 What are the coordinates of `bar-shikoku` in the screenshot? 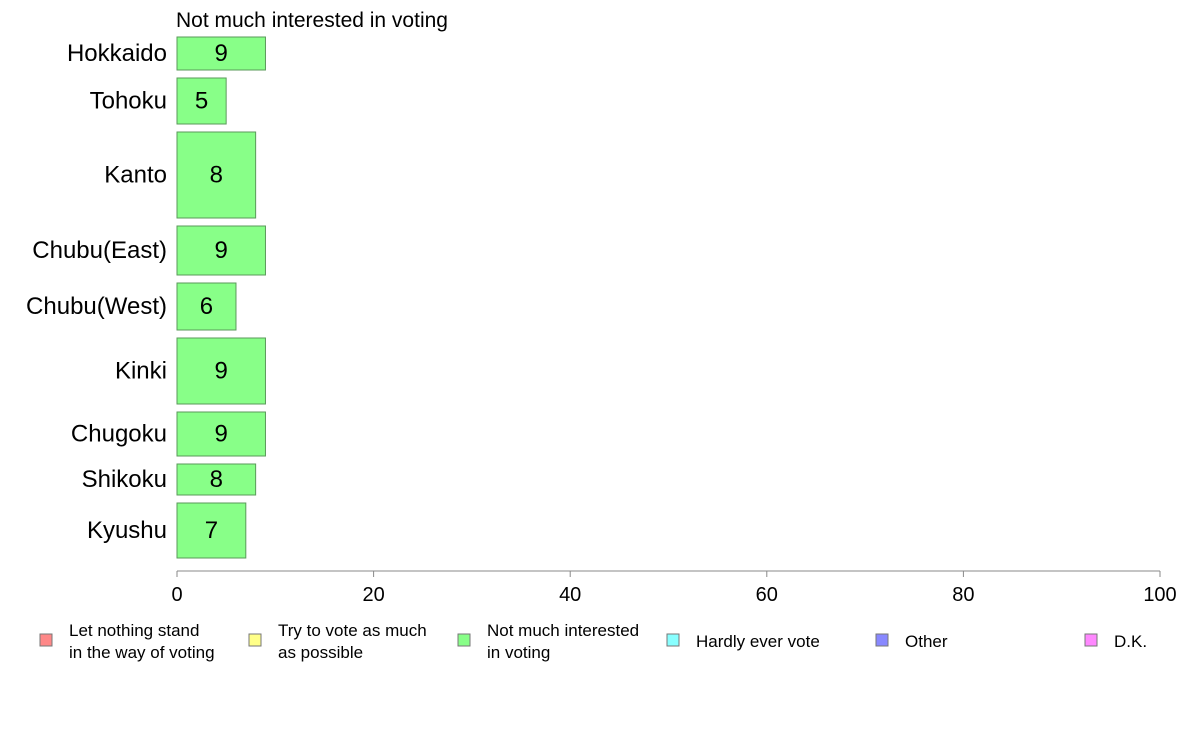 It's located at (216, 479).